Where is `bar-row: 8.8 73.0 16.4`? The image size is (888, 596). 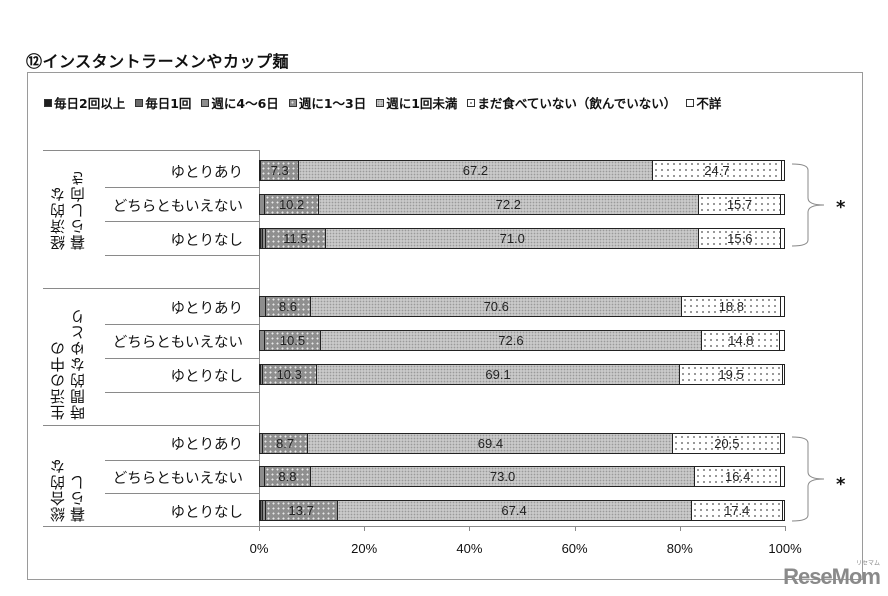 bar-row: 8.8 73.0 16.4 is located at coordinates (522, 476).